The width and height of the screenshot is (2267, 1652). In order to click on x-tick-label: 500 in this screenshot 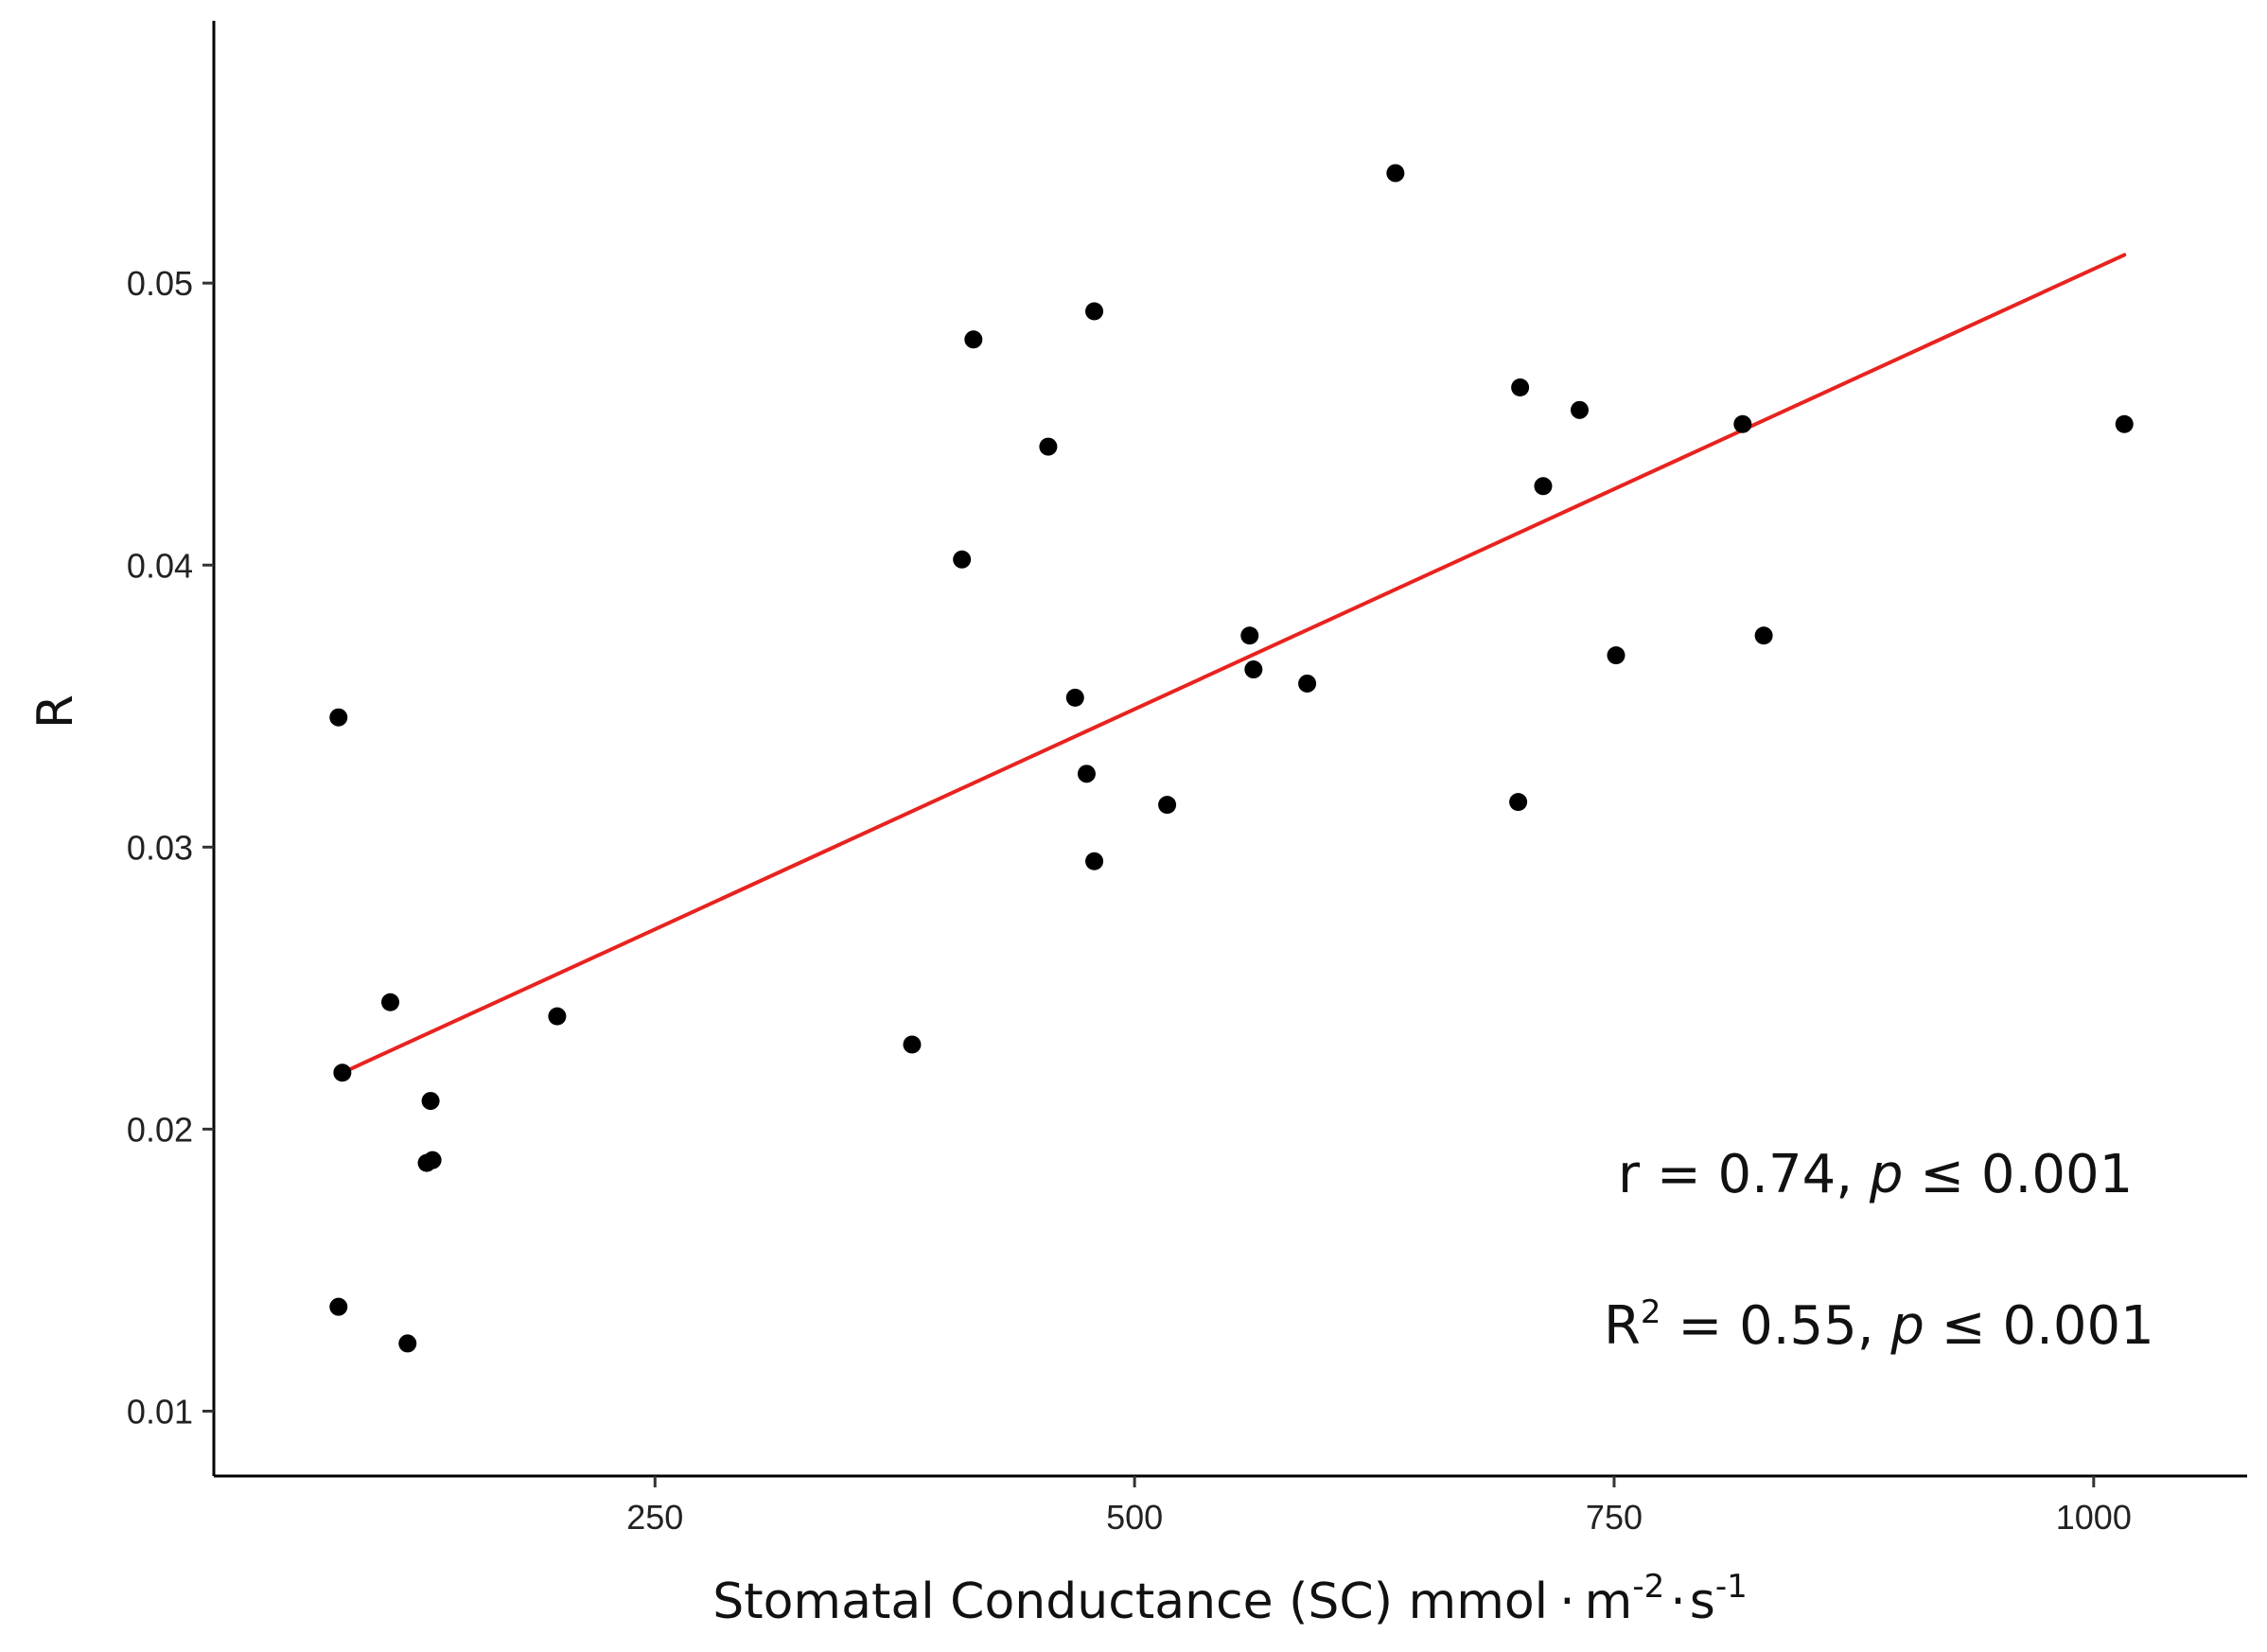, I will do `click(1134, 1517)`.